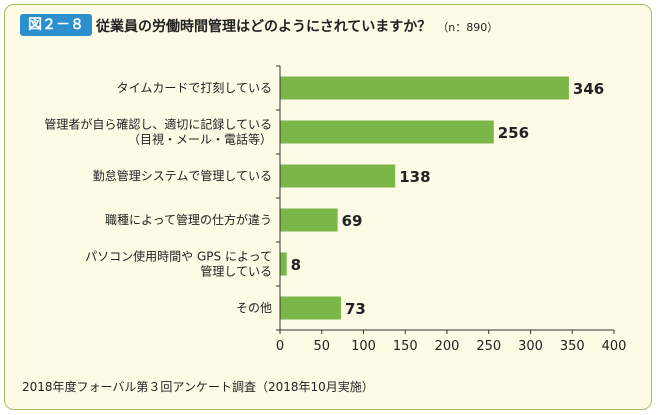 The height and width of the screenshot is (415, 658). I want to click on figure-title-row: 従業員の労働時間管理はどのようにされていますか？ （n：890）, so click(297, 26).